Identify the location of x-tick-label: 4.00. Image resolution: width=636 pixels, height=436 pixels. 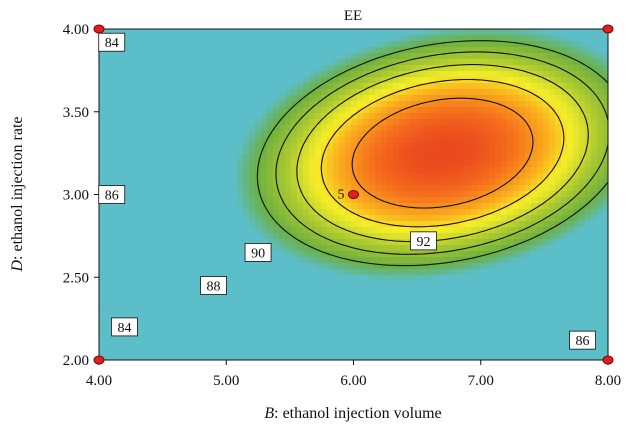
(99, 381).